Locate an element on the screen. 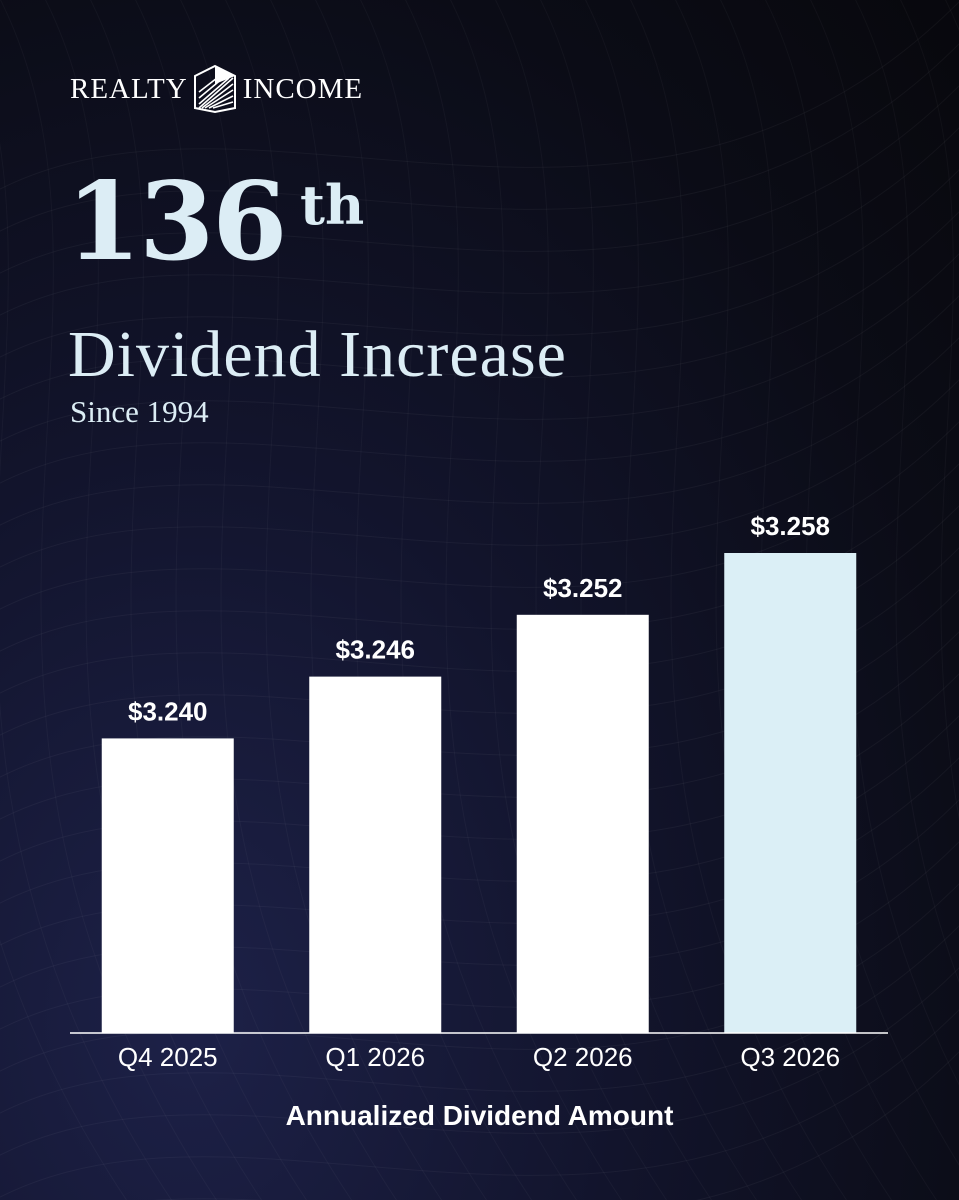  brand-logo: REALTY INCOME is located at coordinates (216, 89).